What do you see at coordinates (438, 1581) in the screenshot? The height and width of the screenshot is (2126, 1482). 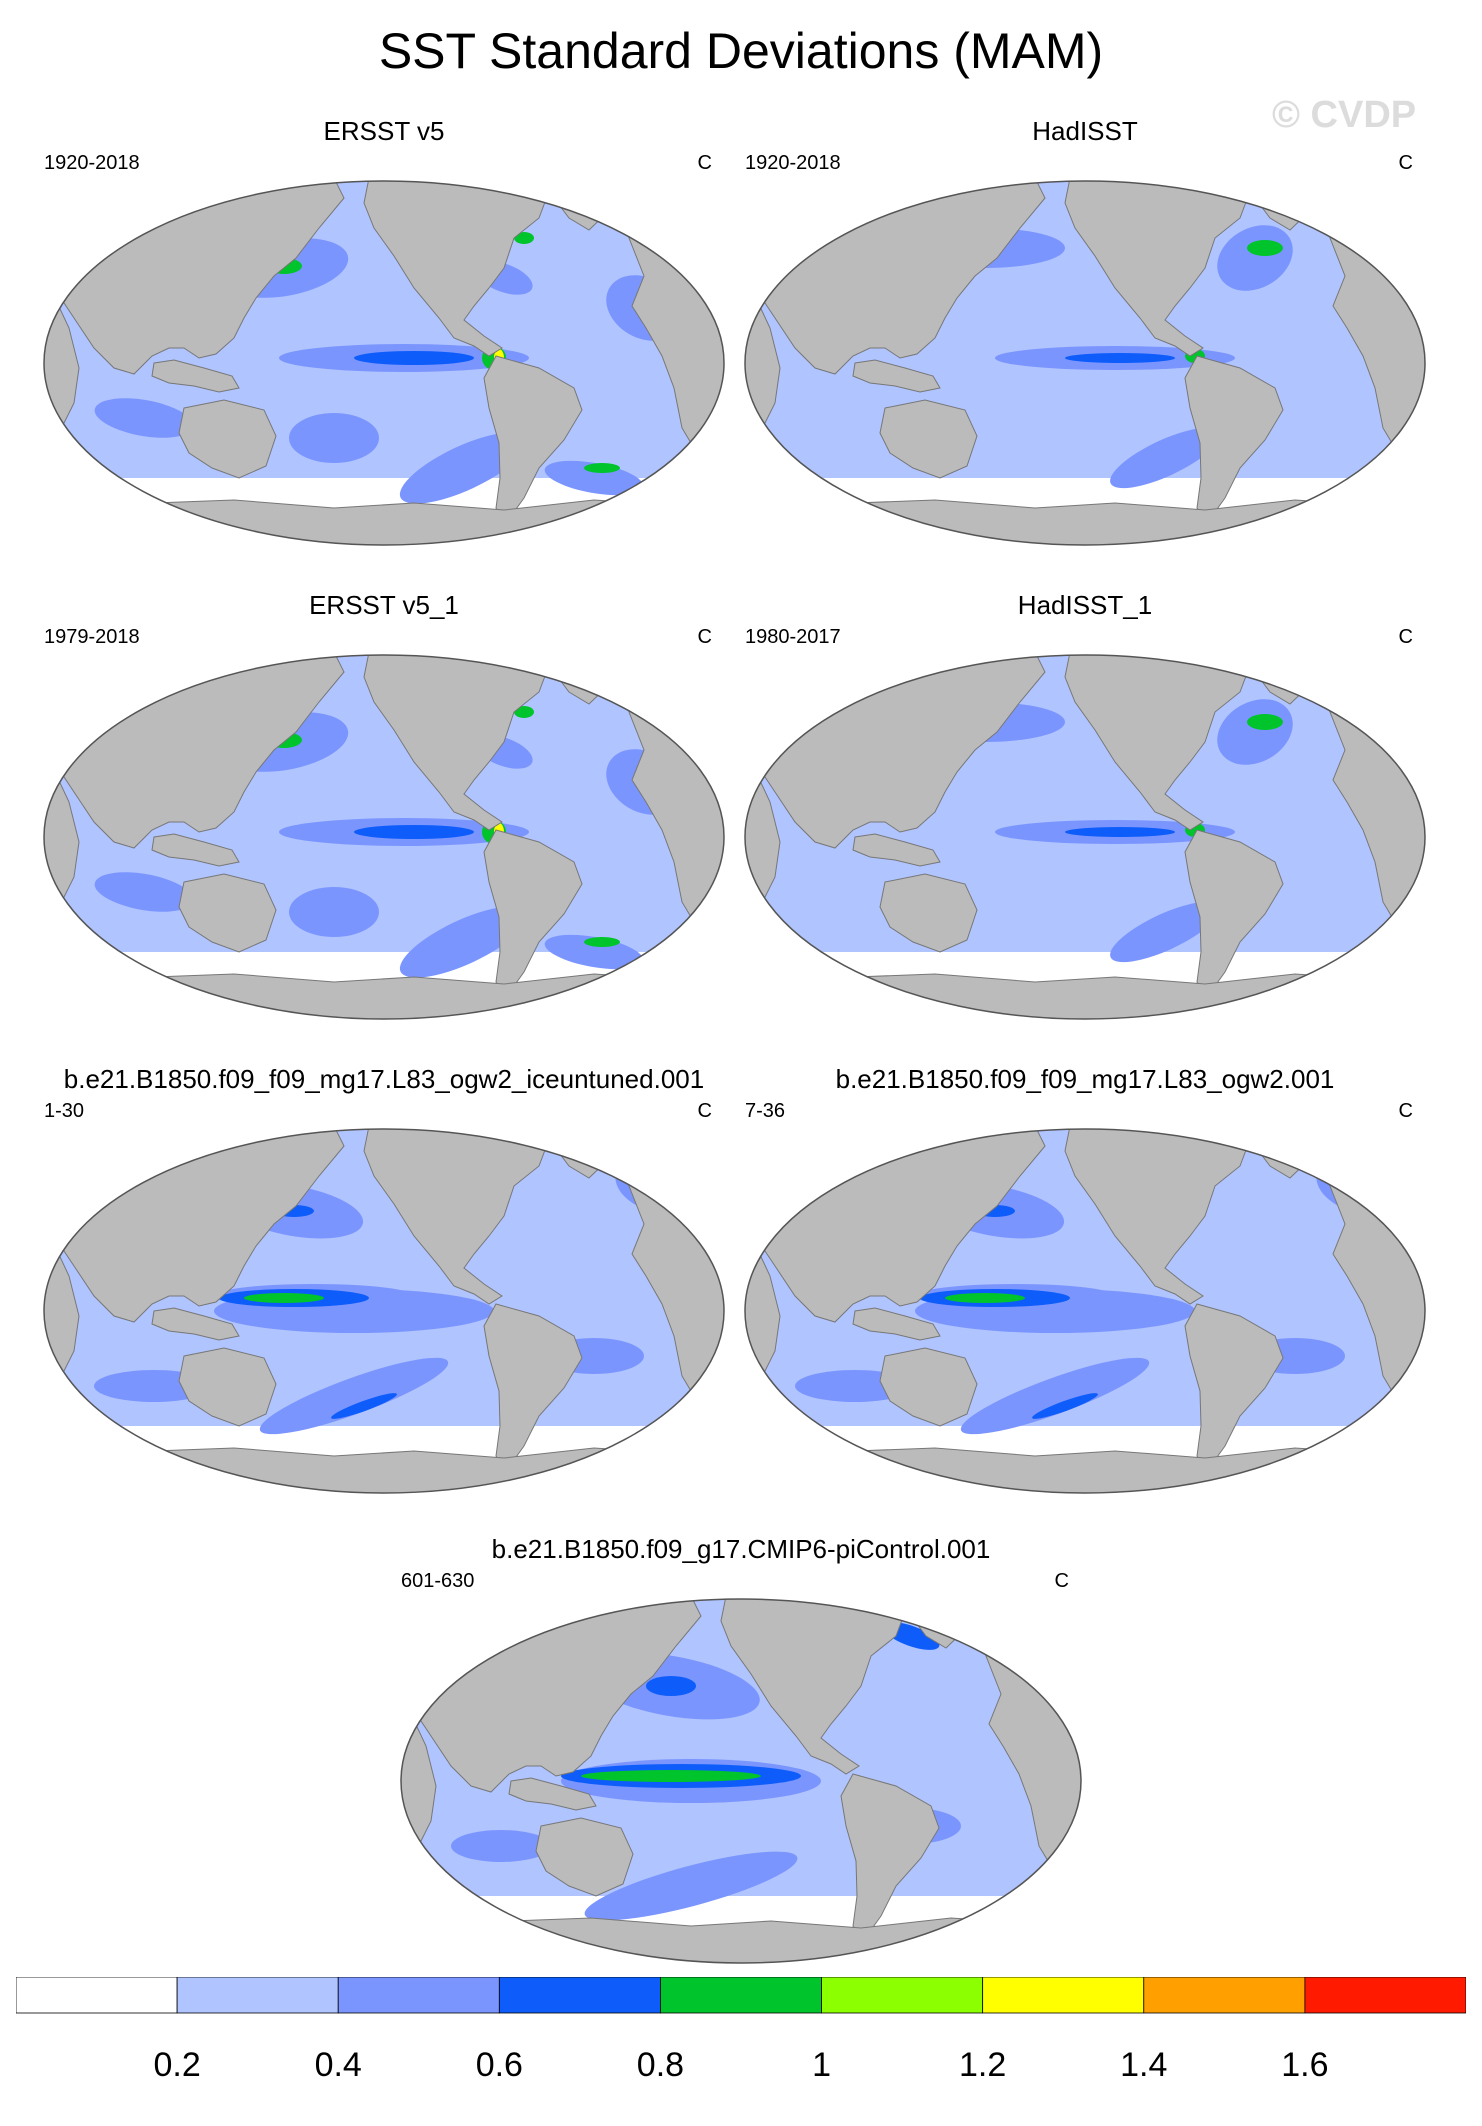 I see `panel-years: 601-630` at bounding box center [438, 1581].